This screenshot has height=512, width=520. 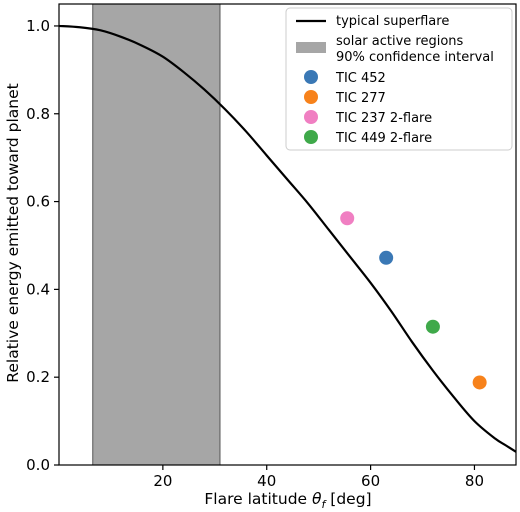 I want to click on legend-frame, so click(x=399, y=79).